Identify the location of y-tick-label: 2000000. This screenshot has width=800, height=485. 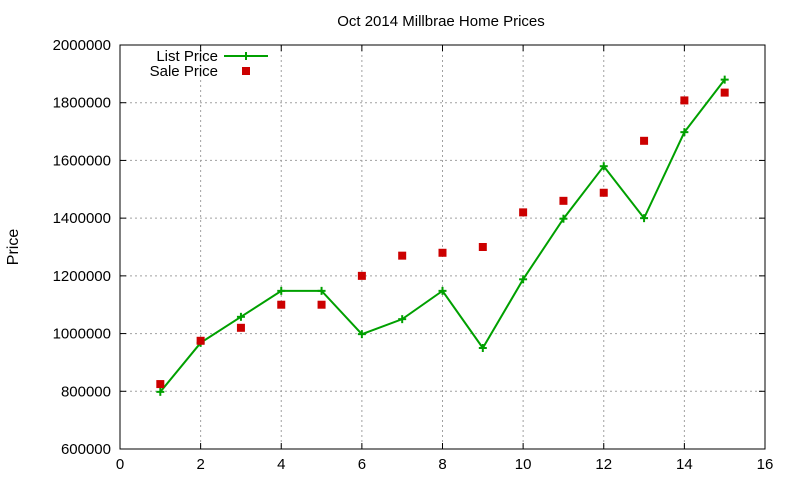
(82, 45).